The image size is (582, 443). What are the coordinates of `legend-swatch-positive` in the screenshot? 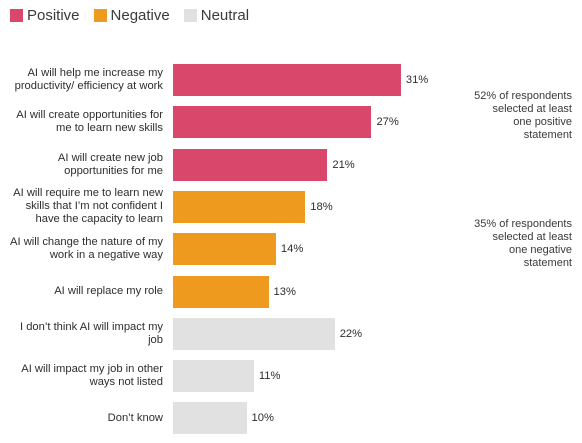 It's located at (16, 15).